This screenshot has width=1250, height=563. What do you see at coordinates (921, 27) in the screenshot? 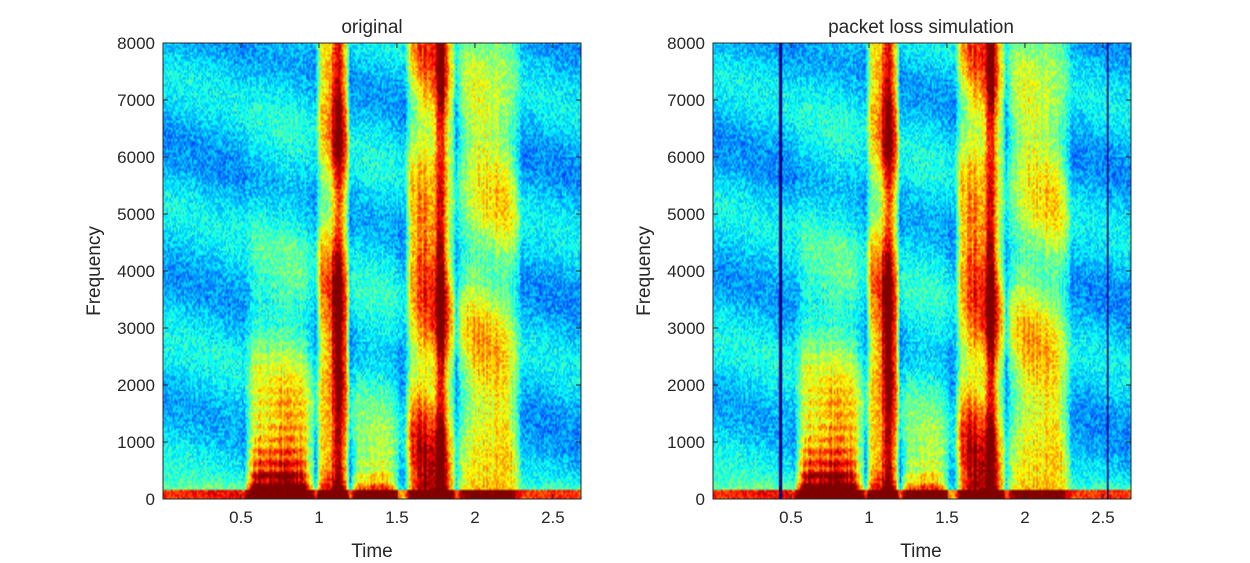
I see `chart-title: packet loss simulation` at bounding box center [921, 27].